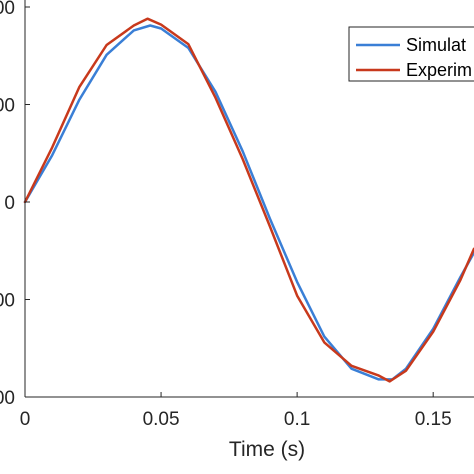 The width and height of the screenshot is (474, 474). What do you see at coordinates (9, 203) in the screenshot?
I see `y-tick-label: 0` at bounding box center [9, 203].